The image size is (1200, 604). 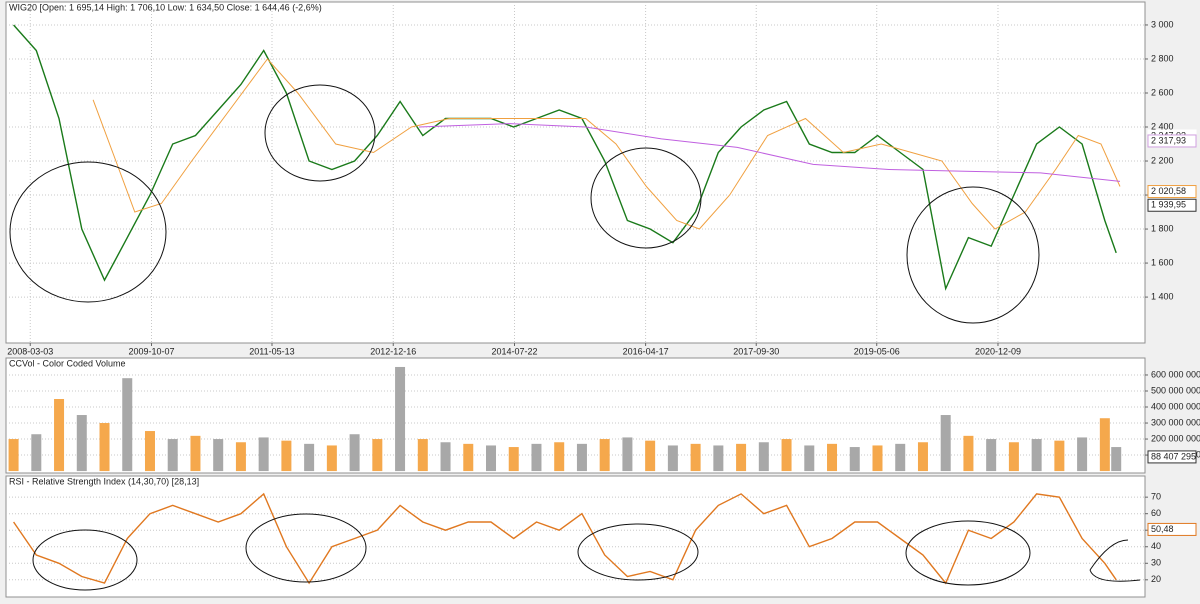 I want to click on y-tick-label: 20, so click(x=1156, y=579).